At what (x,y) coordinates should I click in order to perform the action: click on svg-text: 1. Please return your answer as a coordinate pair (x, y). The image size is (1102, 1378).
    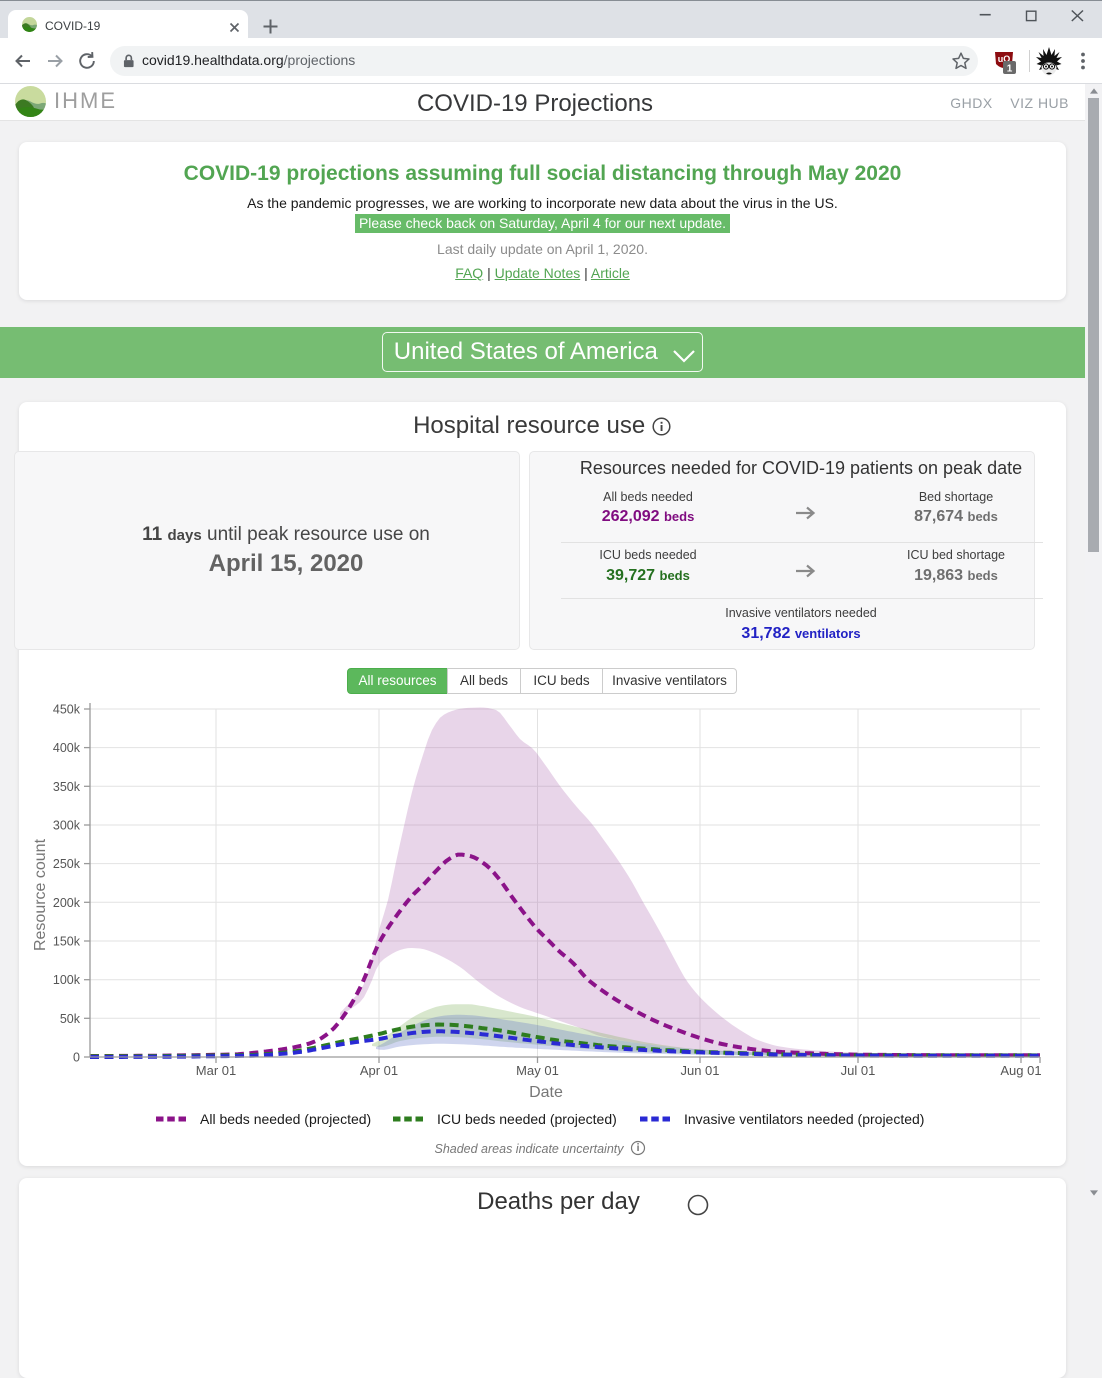
    Looking at the image, I should click on (1010, 69).